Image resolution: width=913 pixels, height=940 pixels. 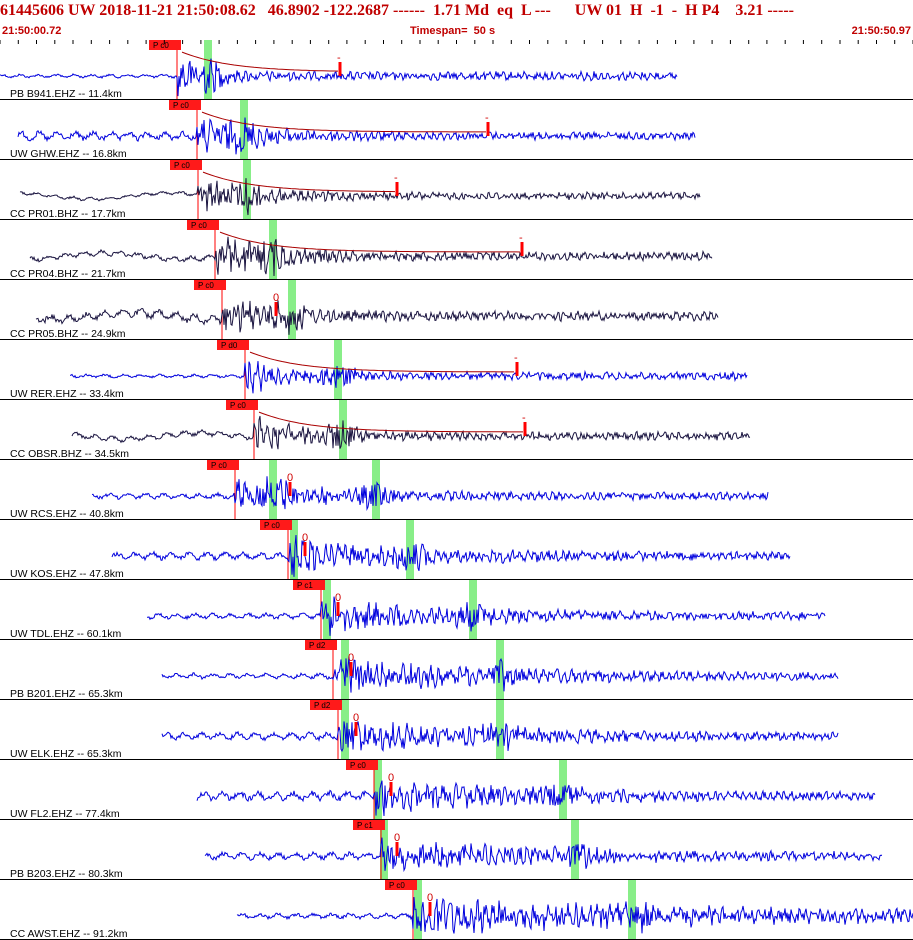 I want to click on trace-row: - P c0 PB B941.EHZ -- 11.4km, so click(x=456, y=70).